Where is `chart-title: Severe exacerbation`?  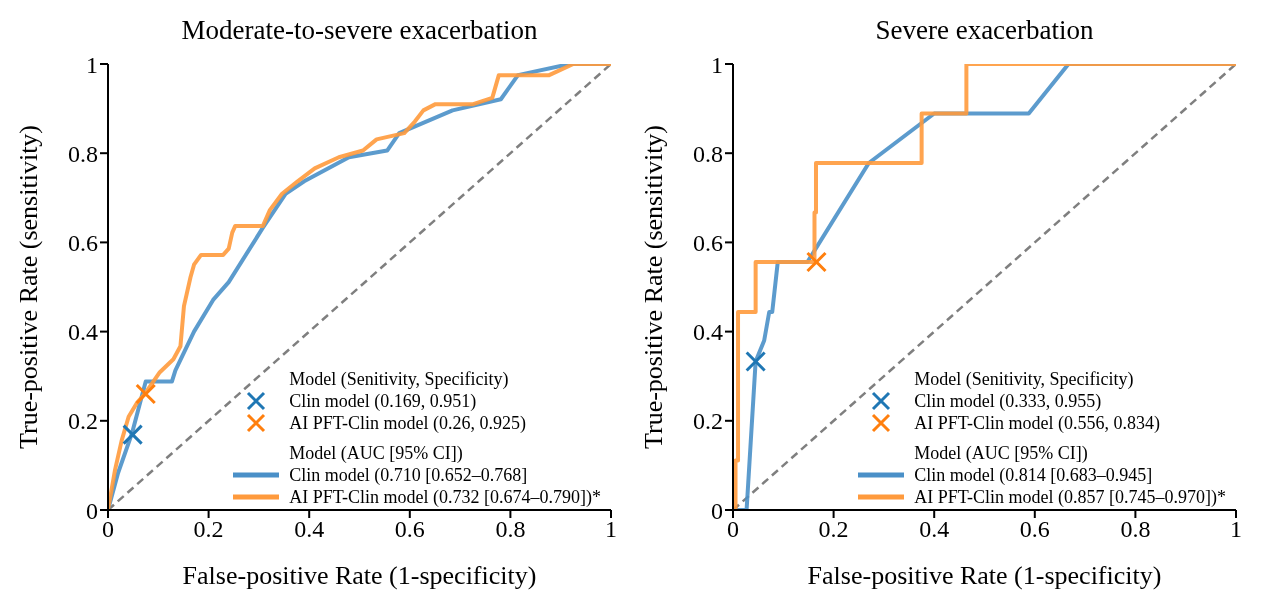 chart-title: Severe exacerbation is located at coordinates (984, 30).